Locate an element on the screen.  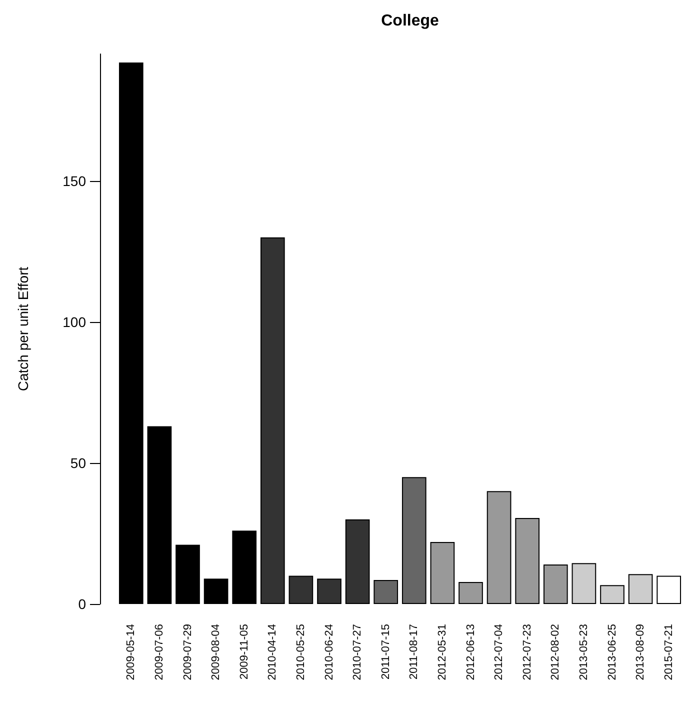
x-tick-label: 2012-07-04 is located at coordinates (499, 652).